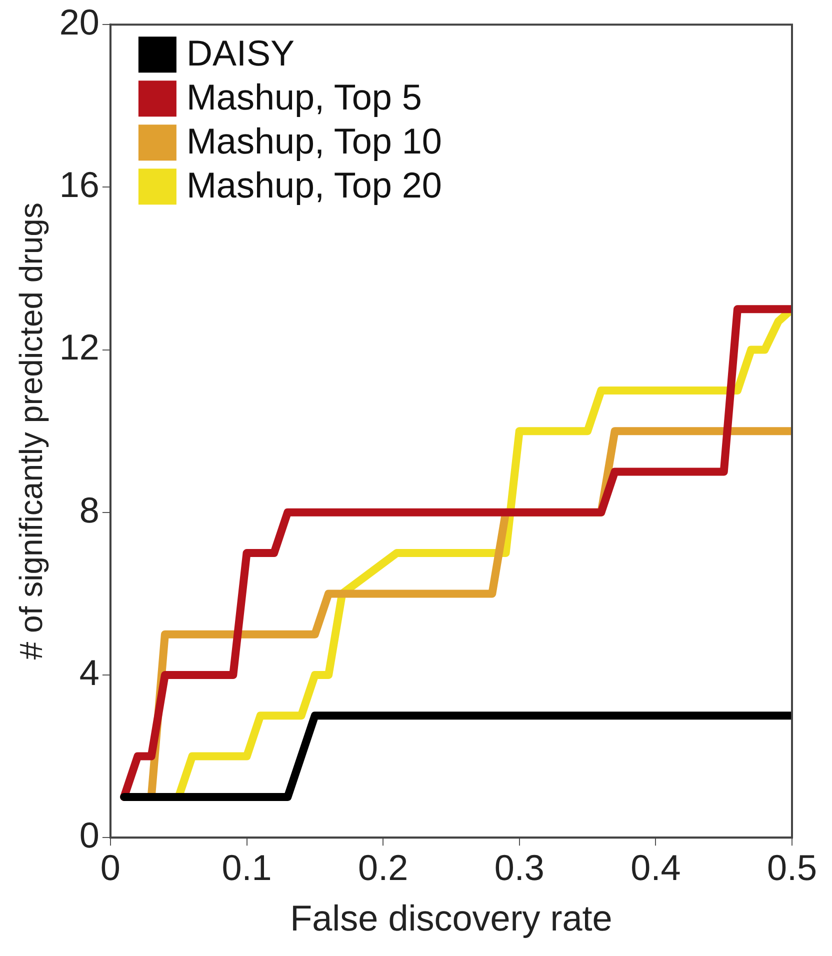  I want to click on x-tick-label: 0.5, so click(792, 867).